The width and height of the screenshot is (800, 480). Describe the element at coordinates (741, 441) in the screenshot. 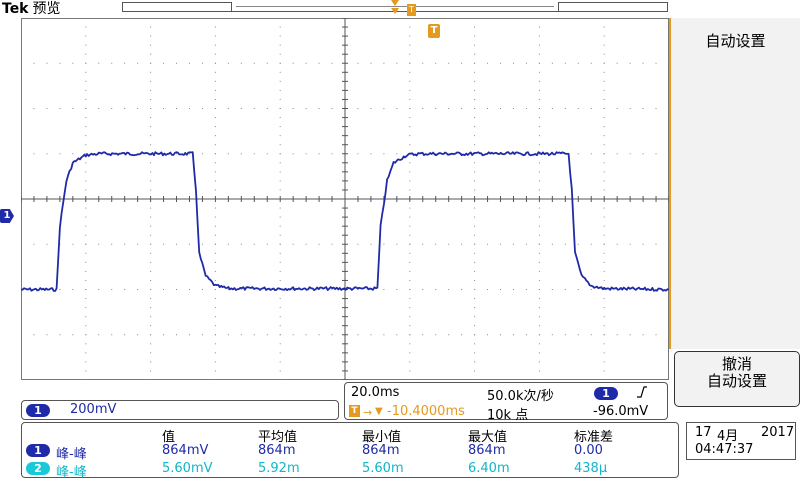

I see `date-time-readout: 17 4月 2017 04:47:37` at that location.